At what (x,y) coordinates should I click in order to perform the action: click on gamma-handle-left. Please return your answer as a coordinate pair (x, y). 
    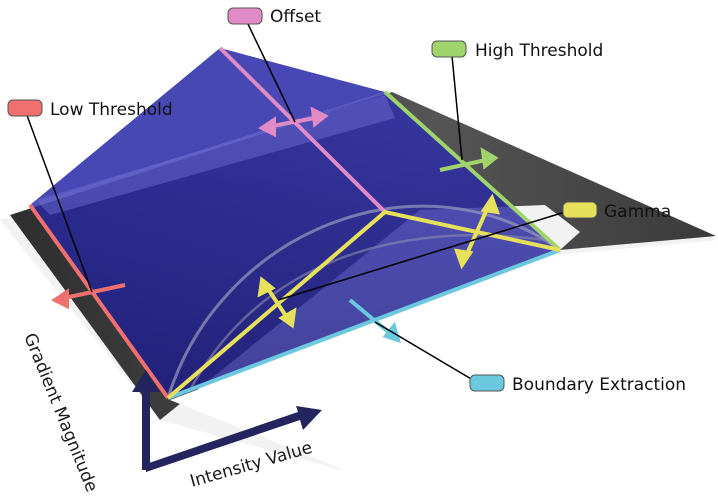
    Looking at the image, I should click on (277, 302).